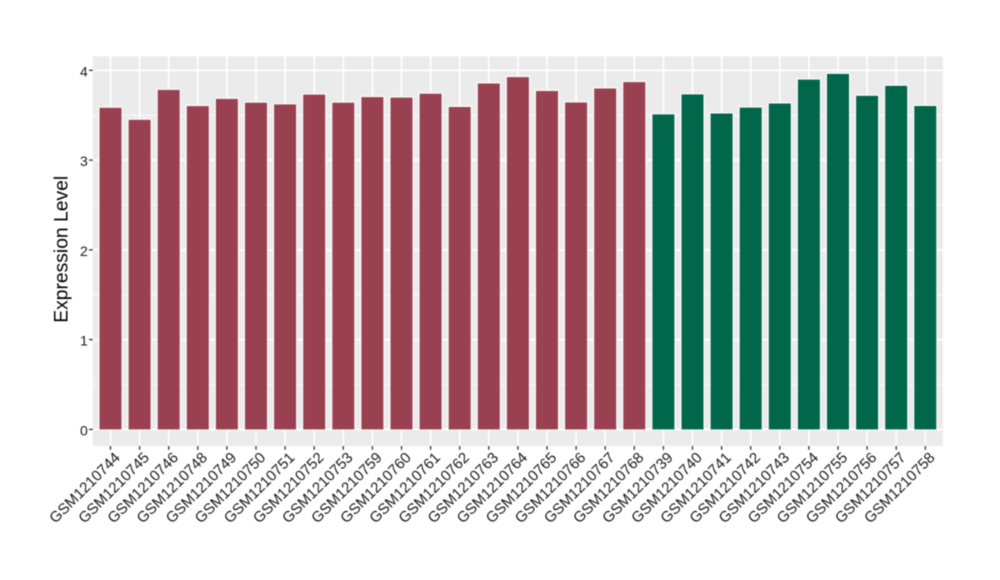  I want to click on svg-text: 0, so click(84, 430).